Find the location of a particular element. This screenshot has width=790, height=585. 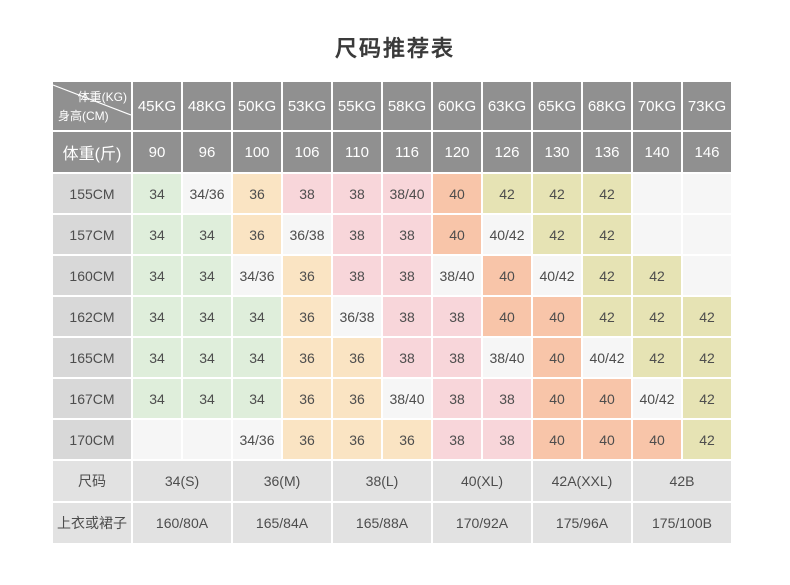

garment-spec-label: 上衣或裙子 is located at coordinates (92, 523).